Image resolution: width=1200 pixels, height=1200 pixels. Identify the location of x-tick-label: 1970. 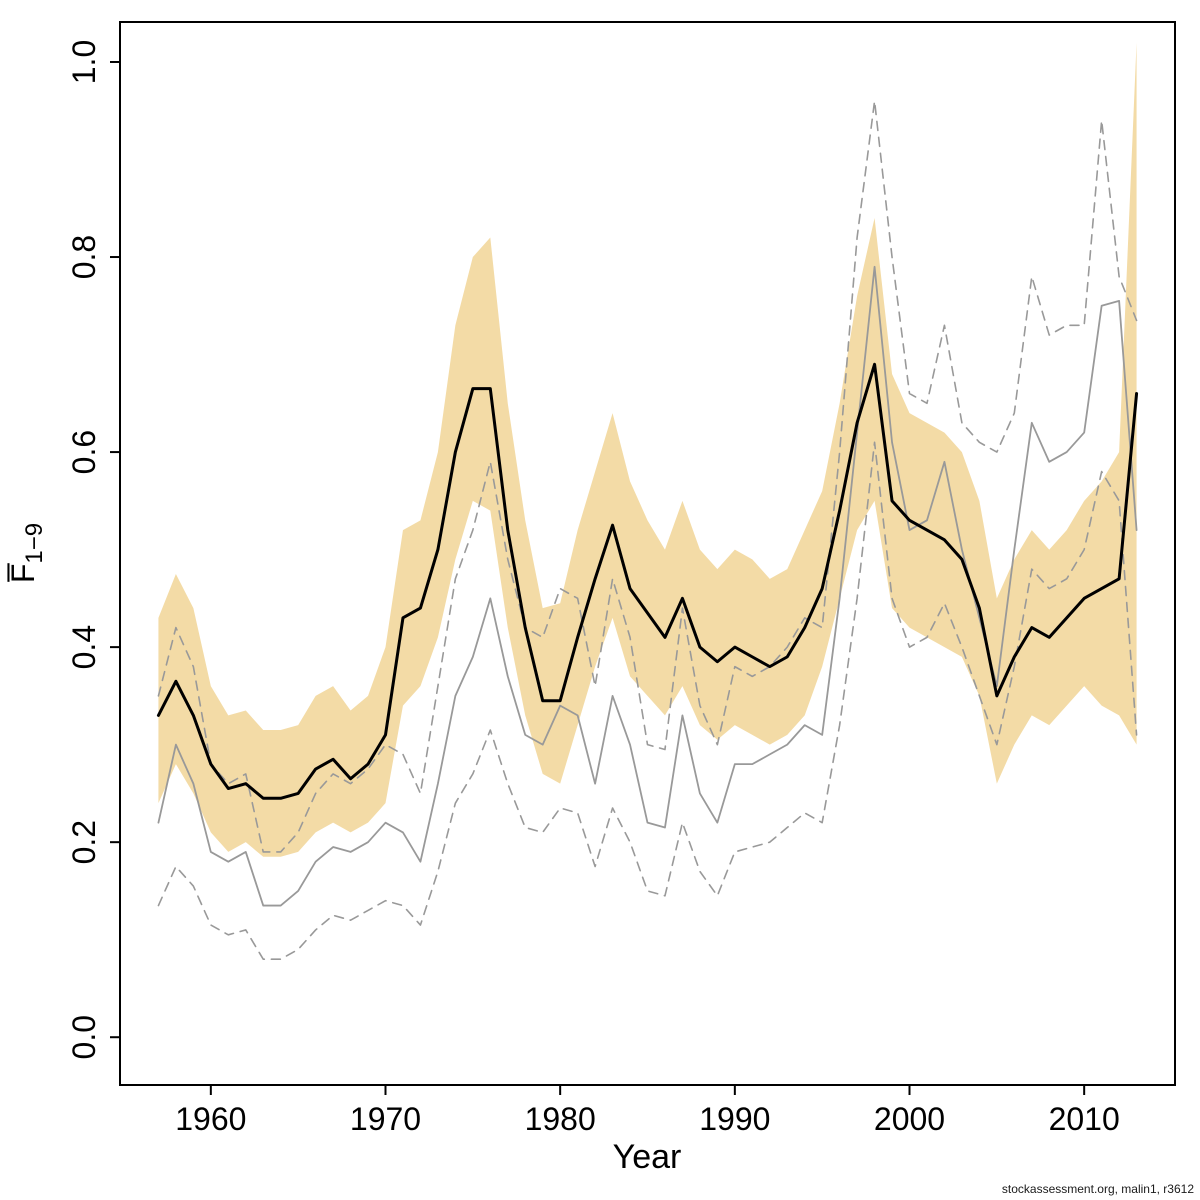
(385, 1119).